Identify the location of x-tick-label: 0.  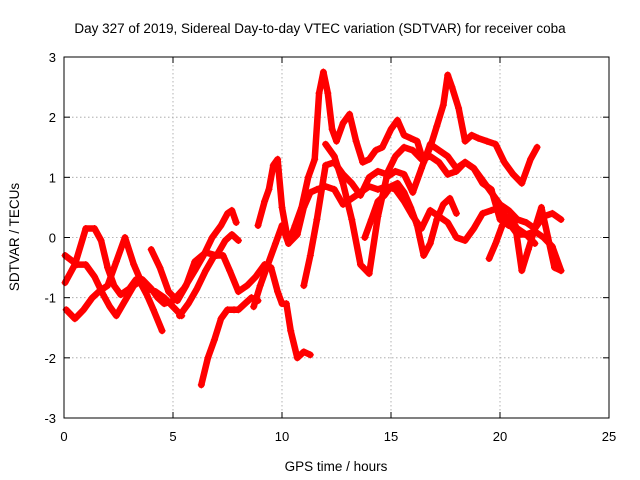
(63, 436).